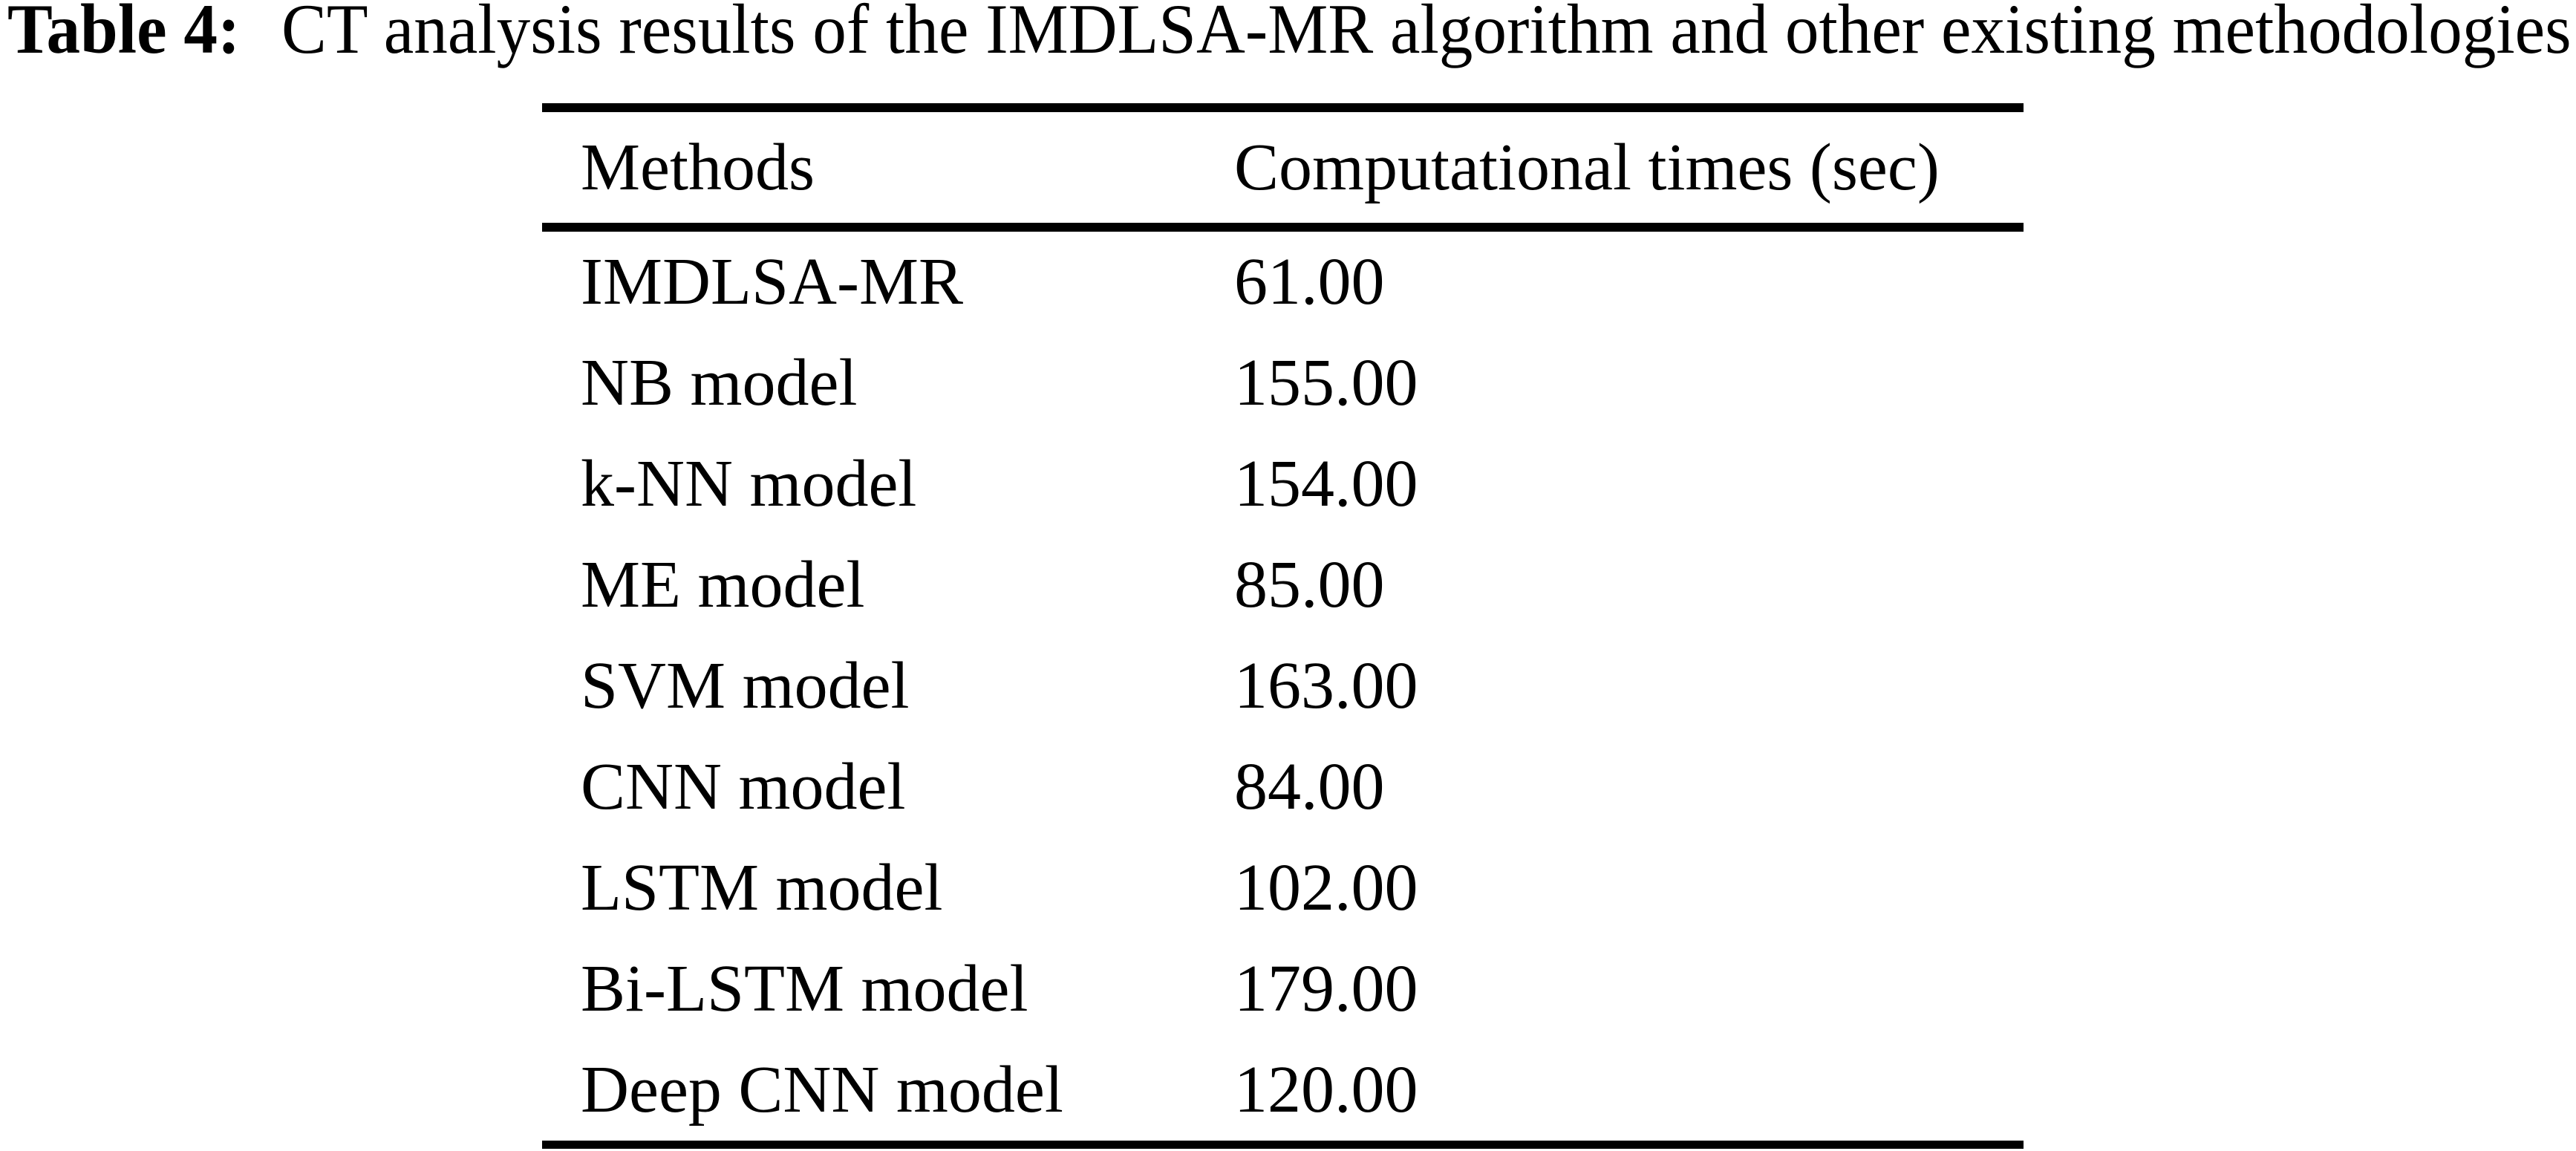  I want to click on table-header-row: Methods Computational times (sec), so click(1283, 167).